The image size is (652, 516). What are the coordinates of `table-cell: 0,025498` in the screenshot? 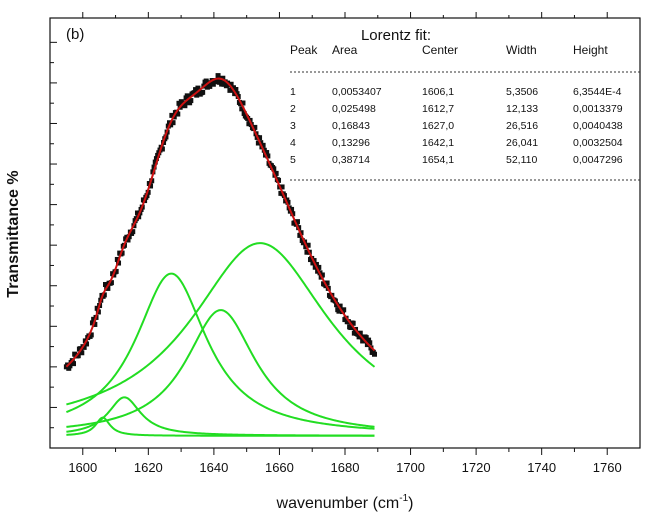 It's located at (354, 109).